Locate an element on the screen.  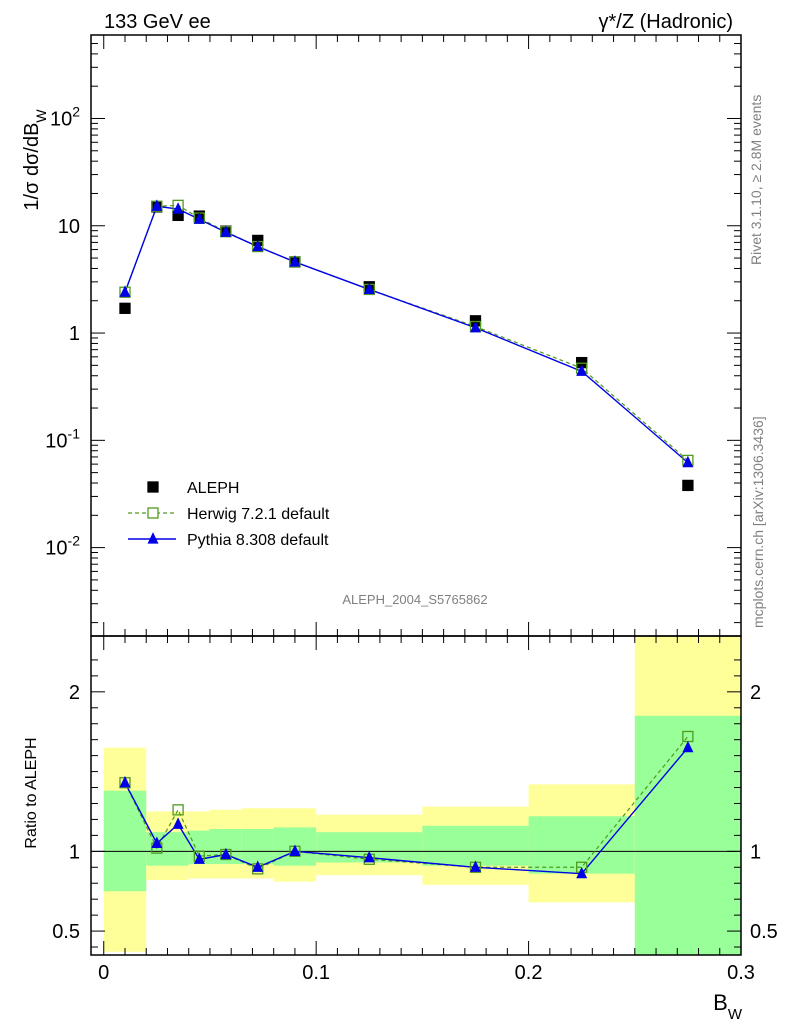
ratio-panel is located at coordinates (416, 804).